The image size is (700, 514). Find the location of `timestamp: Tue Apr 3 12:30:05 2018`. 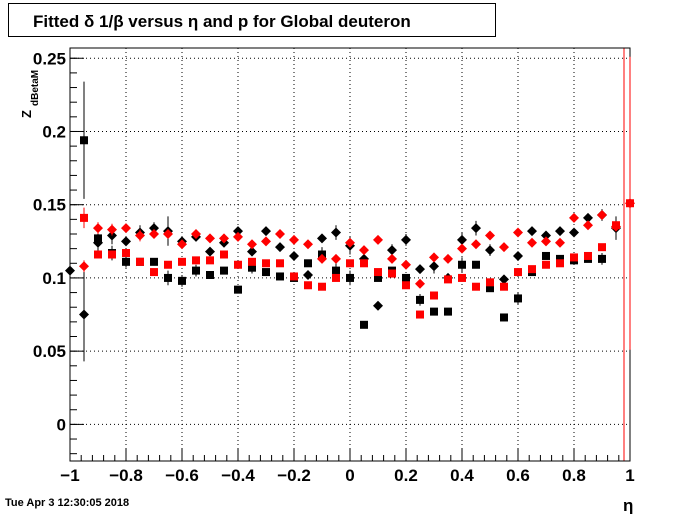

timestamp: Tue Apr 3 12:30:05 2018 is located at coordinates (67, 503).